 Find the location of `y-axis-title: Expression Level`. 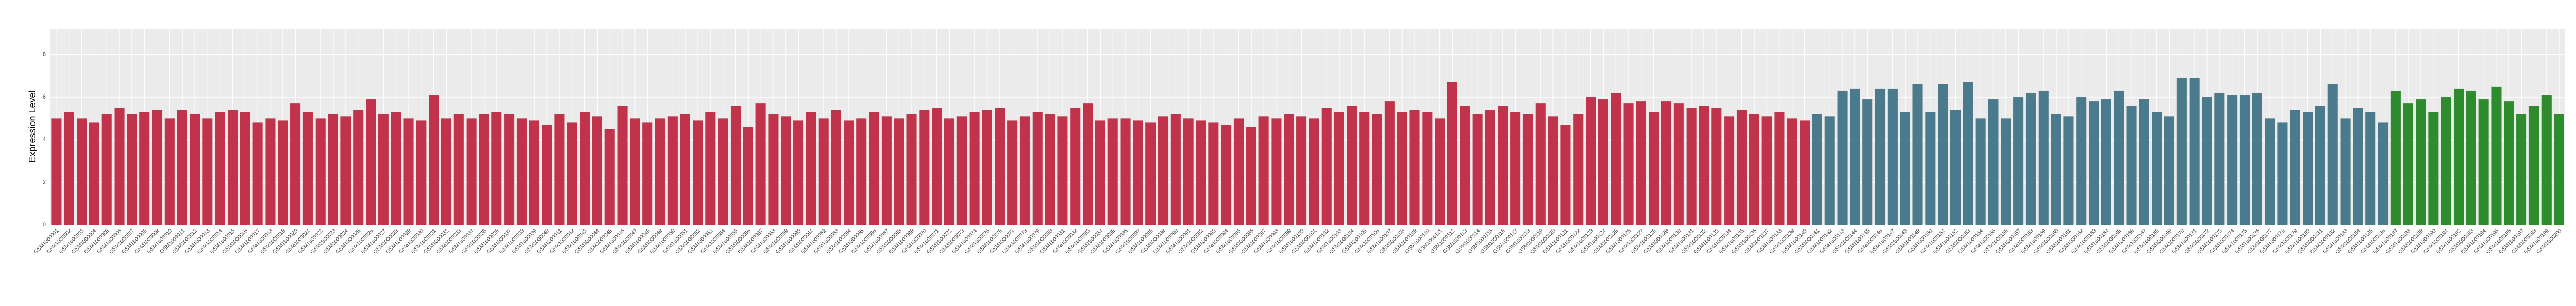

y-axis-title: Expression Level is located at coordinates (32, 126).